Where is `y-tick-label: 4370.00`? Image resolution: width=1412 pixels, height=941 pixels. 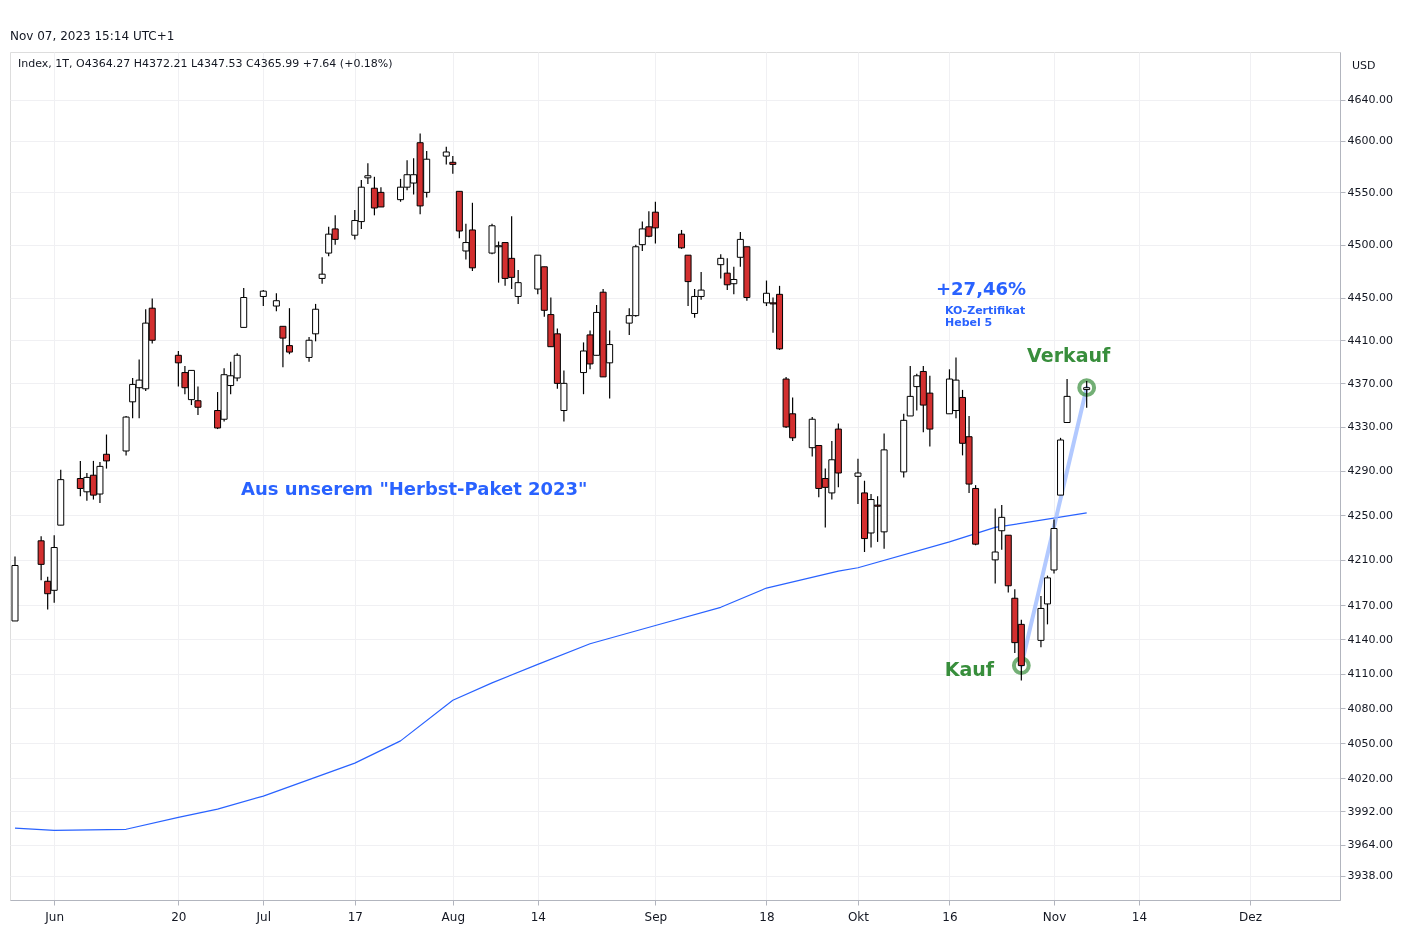
y-tick-label: 4370.00 is located at coordinates (1370, 383).